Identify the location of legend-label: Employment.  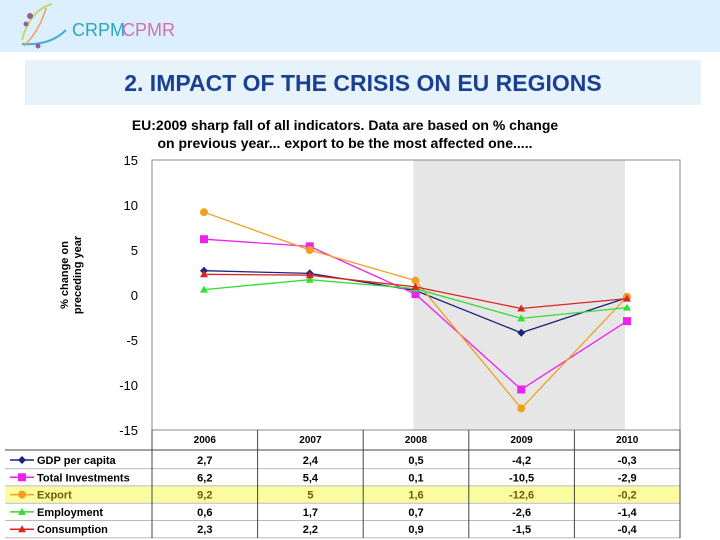
(70, 513).